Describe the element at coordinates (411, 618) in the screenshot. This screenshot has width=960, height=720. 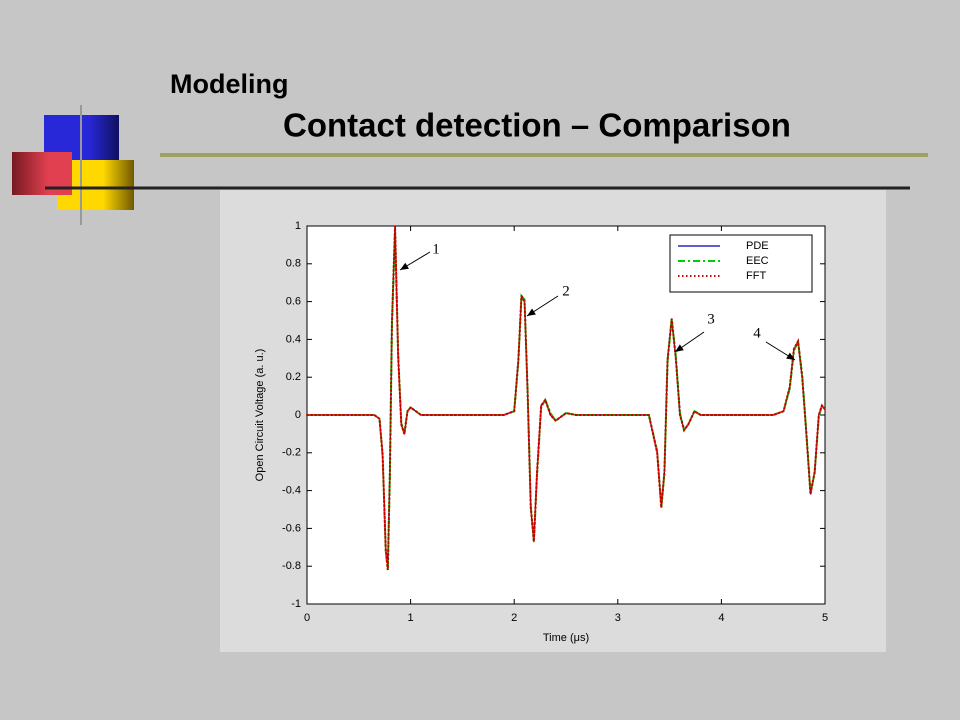
I see `x-tick-label: 1` at that location.